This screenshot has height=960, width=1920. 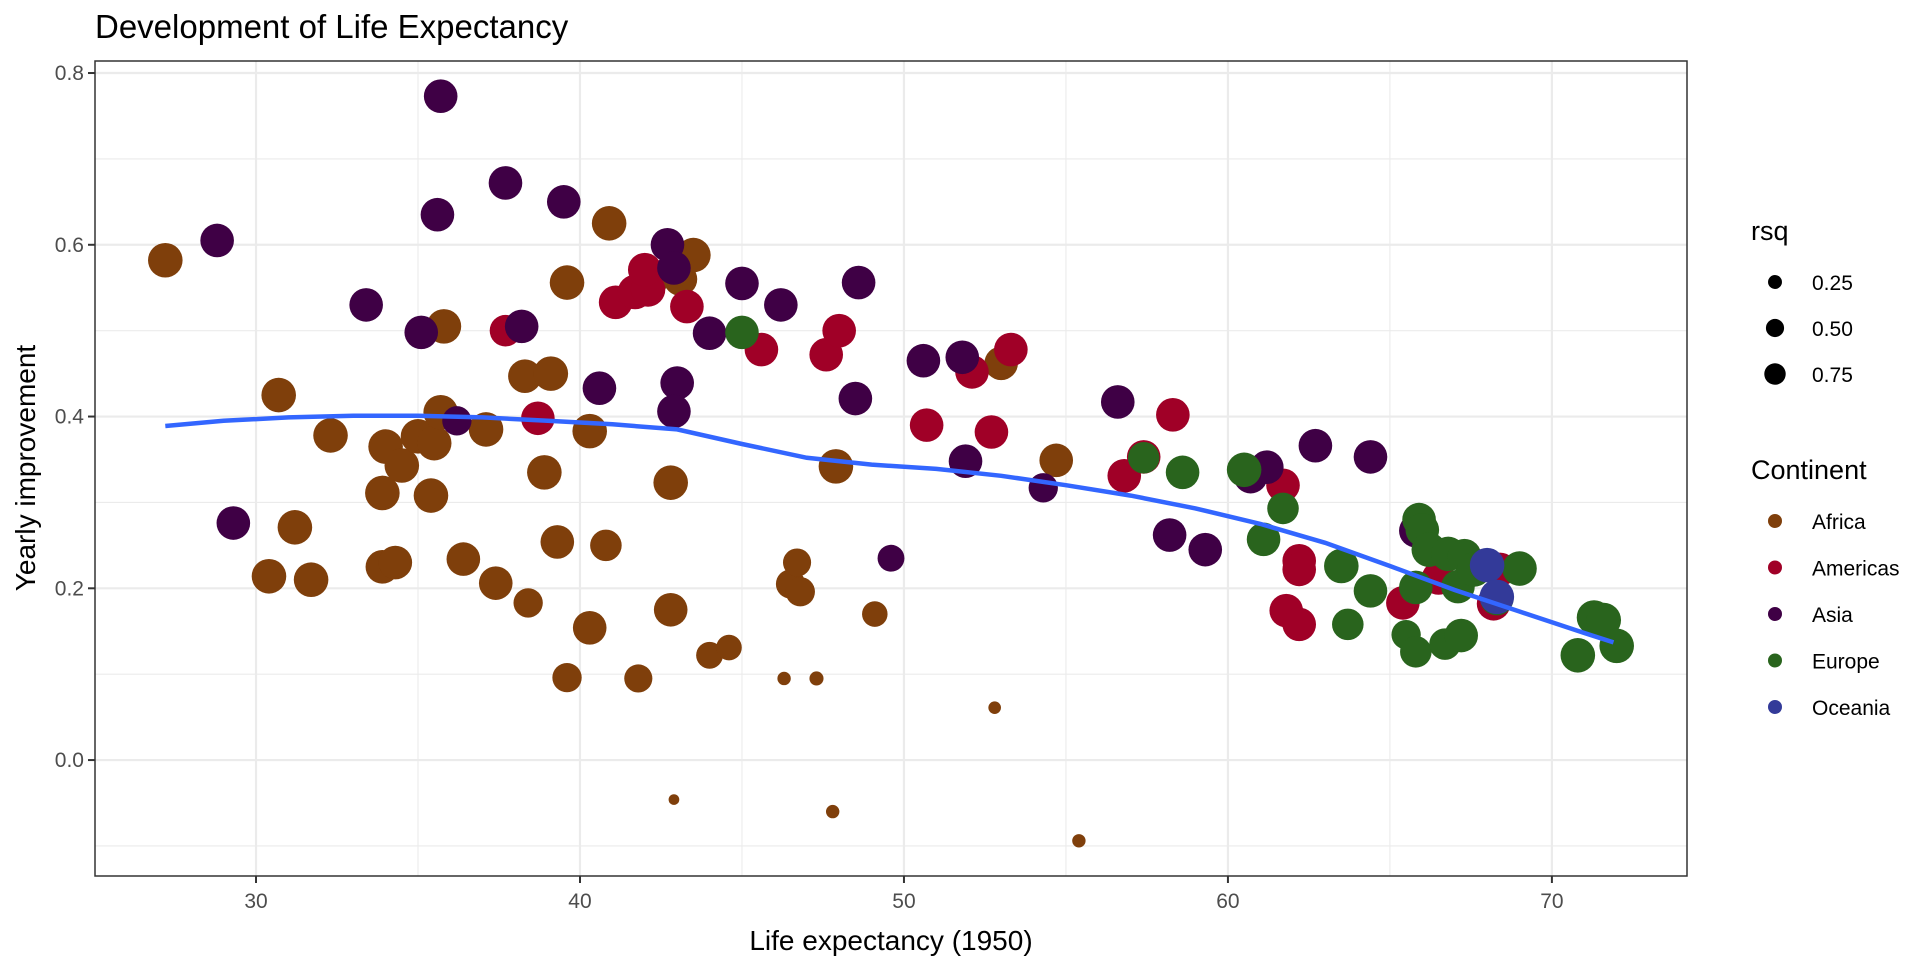 What do you see at coordinates (1851, 708) in the screenshot?
I see `color-legend-label: Oceania` at bounding box center [1851, 708].